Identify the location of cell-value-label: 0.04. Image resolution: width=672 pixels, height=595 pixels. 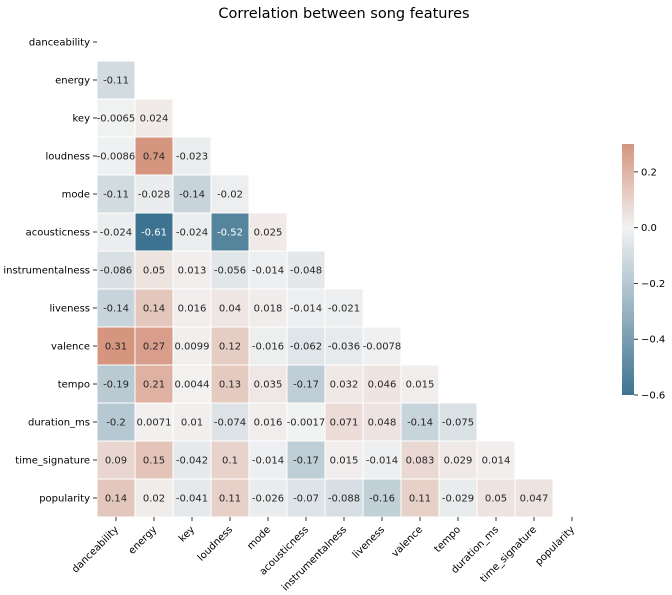
(230, 309).